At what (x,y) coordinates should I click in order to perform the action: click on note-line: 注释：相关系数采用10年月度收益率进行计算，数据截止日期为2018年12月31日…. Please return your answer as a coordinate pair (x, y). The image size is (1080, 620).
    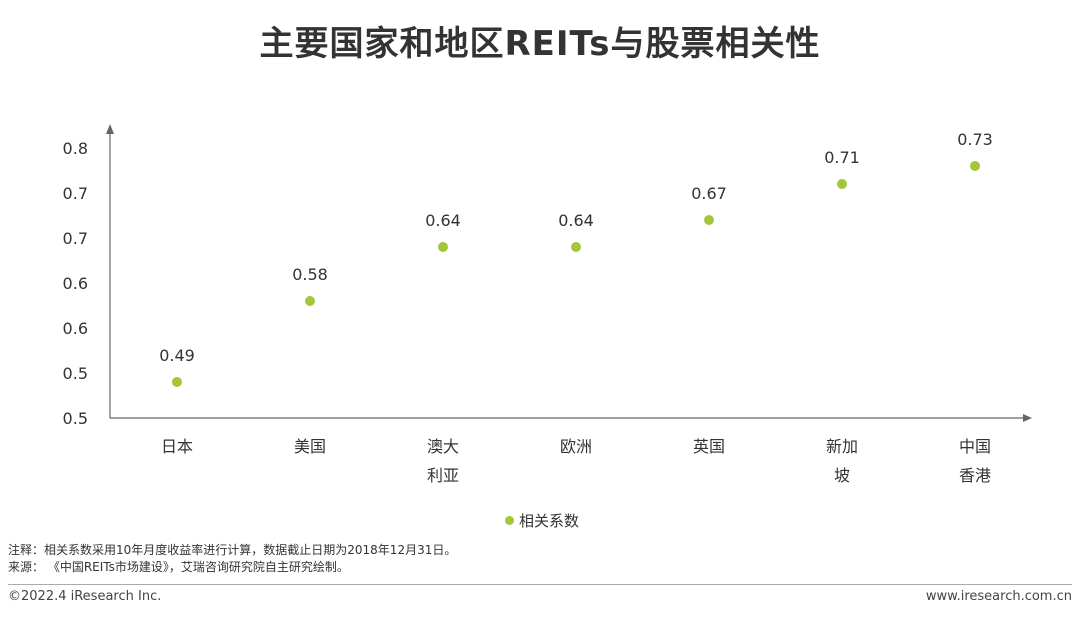
    Looking at the image, I should click on (232, 550).